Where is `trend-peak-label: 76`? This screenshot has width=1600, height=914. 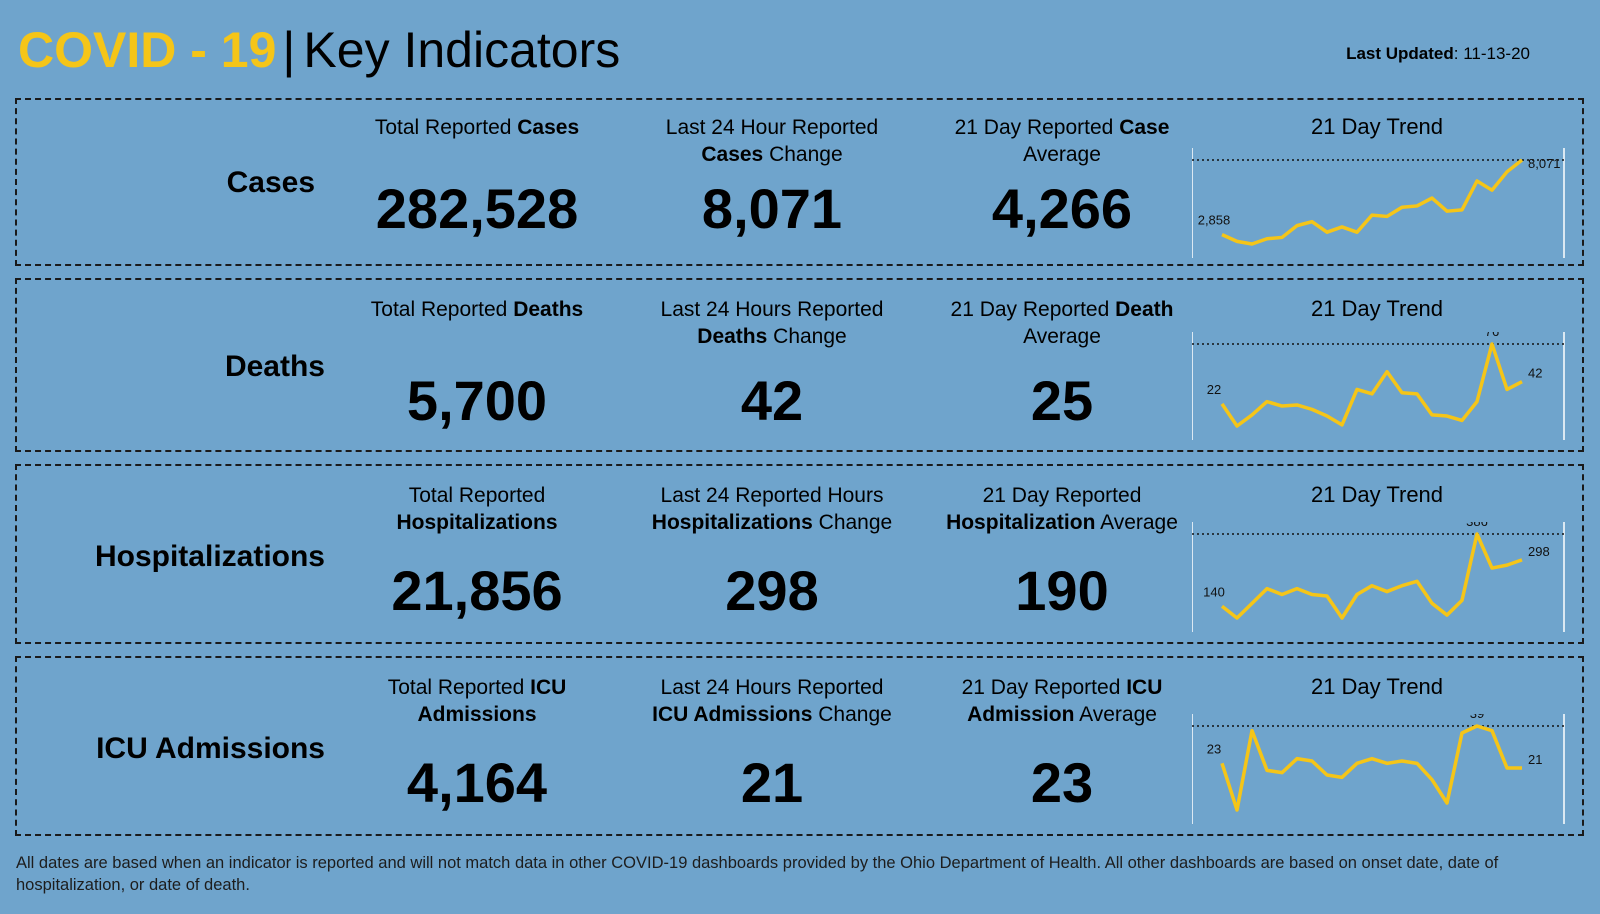
trend-peak-label: 76 is located at coordinates (1492, 335).